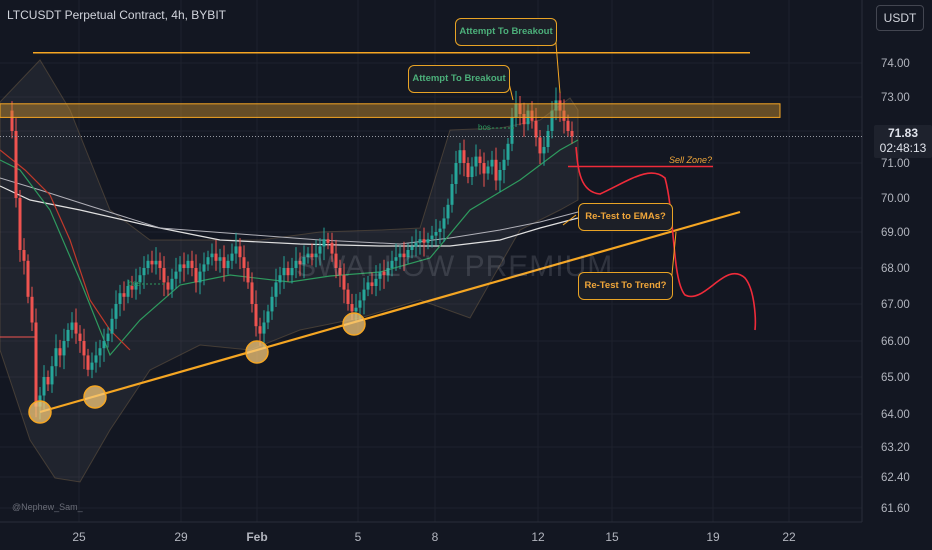  I want to click on projection-path, so click(666, 238).